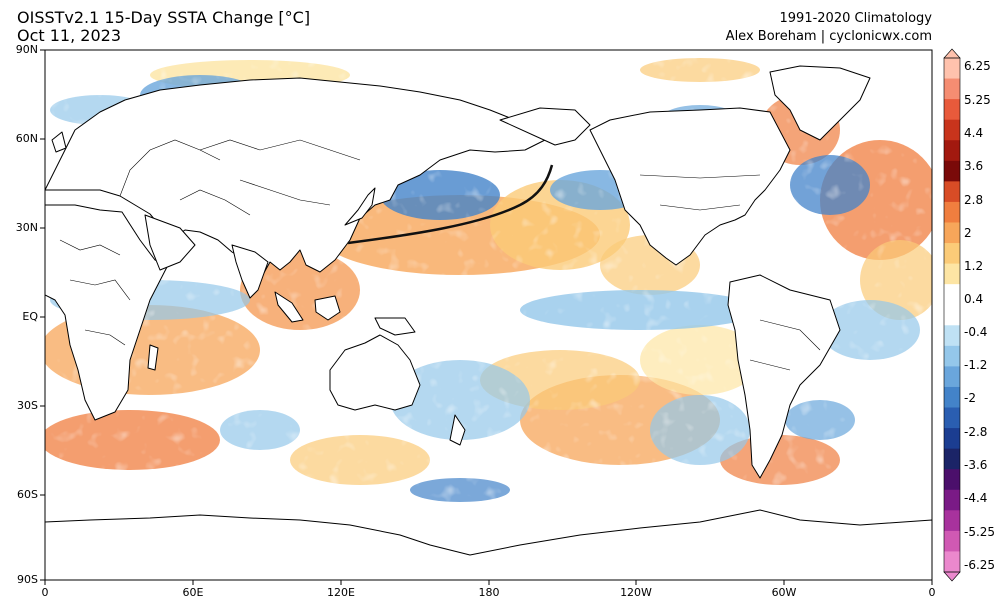  I want to click on lon-label: 120W, so click(636, 592).